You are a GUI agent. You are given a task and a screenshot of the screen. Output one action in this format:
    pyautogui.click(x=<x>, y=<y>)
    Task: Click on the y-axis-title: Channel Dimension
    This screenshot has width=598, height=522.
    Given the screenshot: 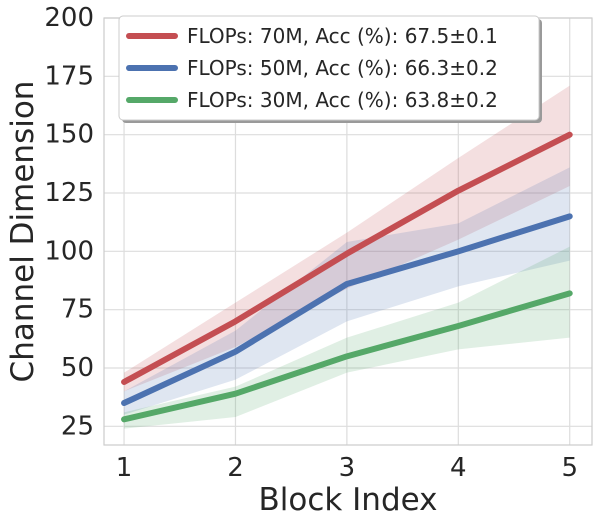 What is the action you would take?
    pyautogui.click(x=23, y=232)
    